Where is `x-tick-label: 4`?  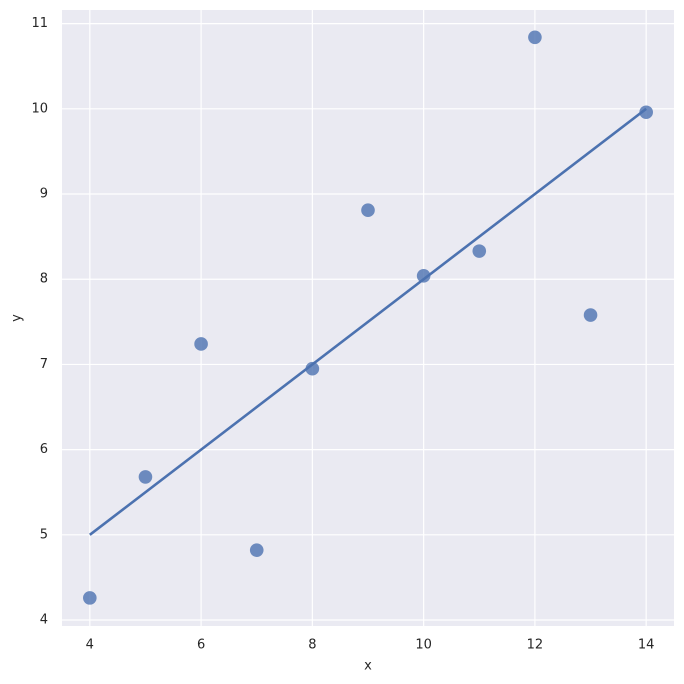 x-tick-label: 4 is located at coordinates (90, 645).